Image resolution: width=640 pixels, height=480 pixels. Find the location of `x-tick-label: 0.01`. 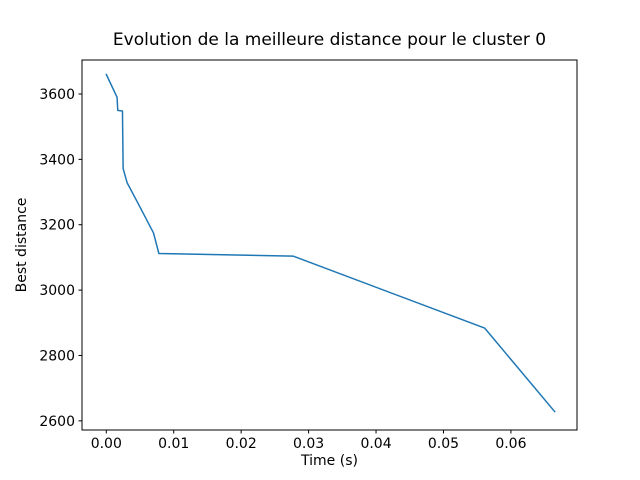

x-tick-label: 0.01 is located at coordinates (173, 444).